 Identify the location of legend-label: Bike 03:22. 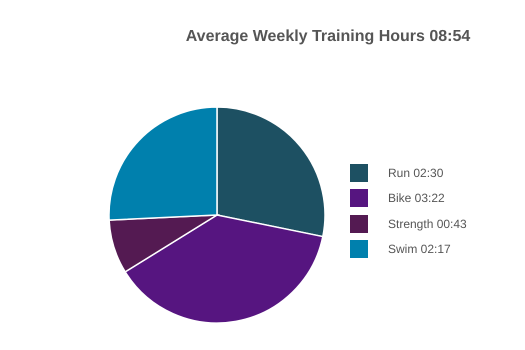
(416, 198).